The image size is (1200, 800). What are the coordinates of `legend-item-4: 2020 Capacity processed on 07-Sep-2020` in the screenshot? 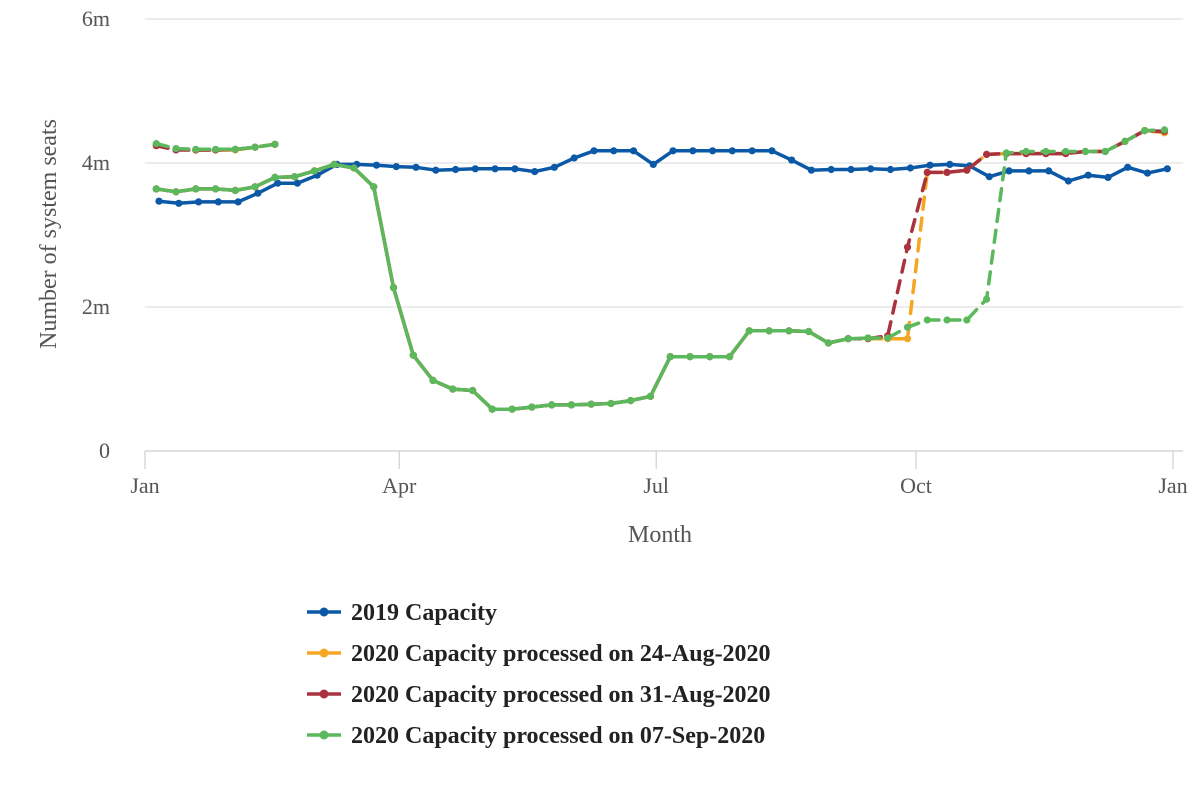 It's located at (536, 736).